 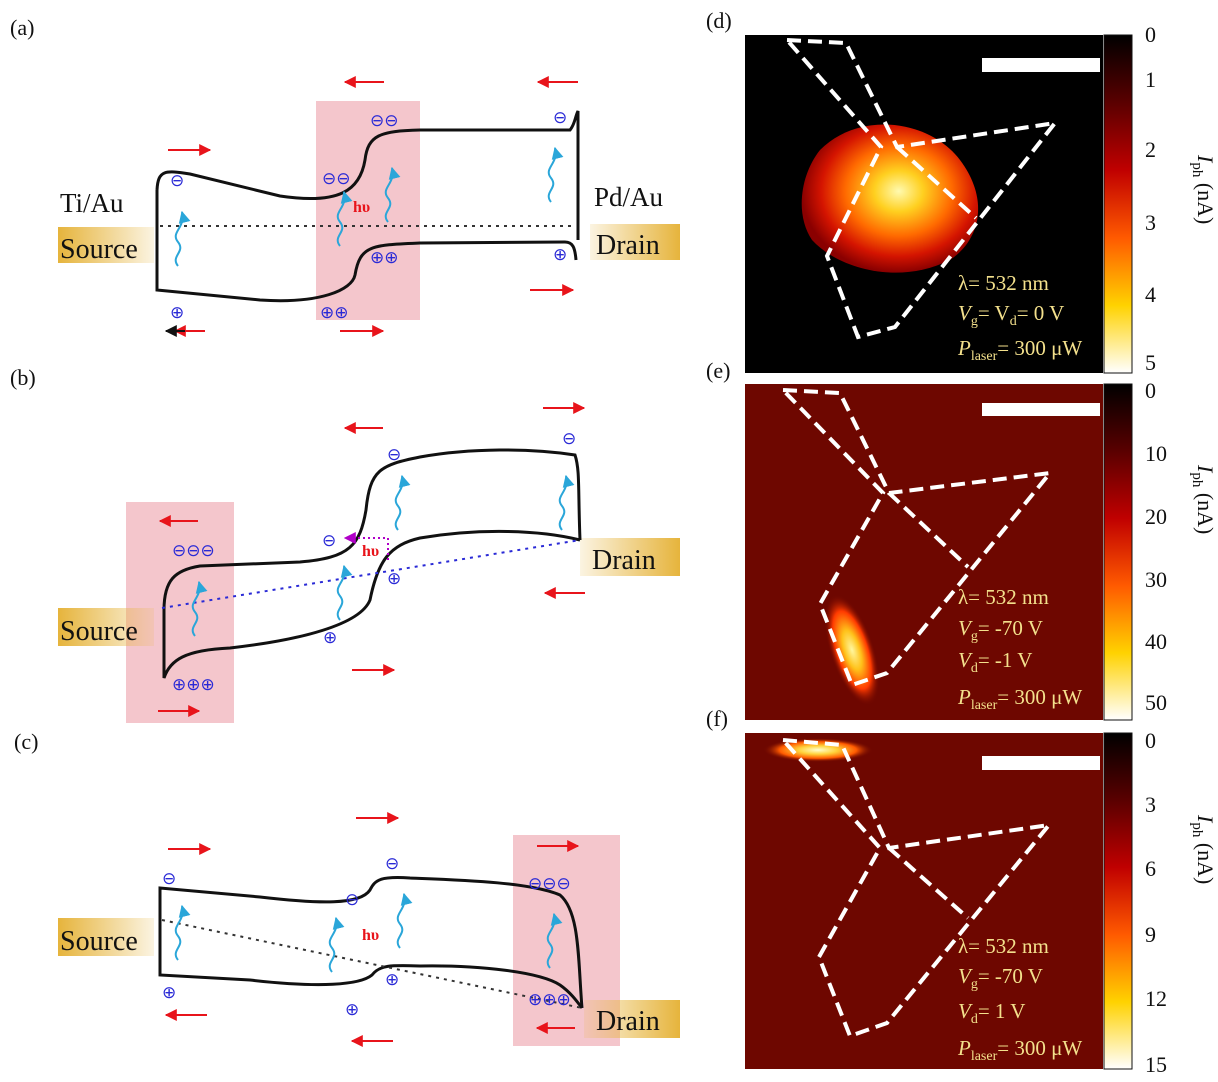 I want to click on hole: ⊕⊕, so click(x=334, y=312).